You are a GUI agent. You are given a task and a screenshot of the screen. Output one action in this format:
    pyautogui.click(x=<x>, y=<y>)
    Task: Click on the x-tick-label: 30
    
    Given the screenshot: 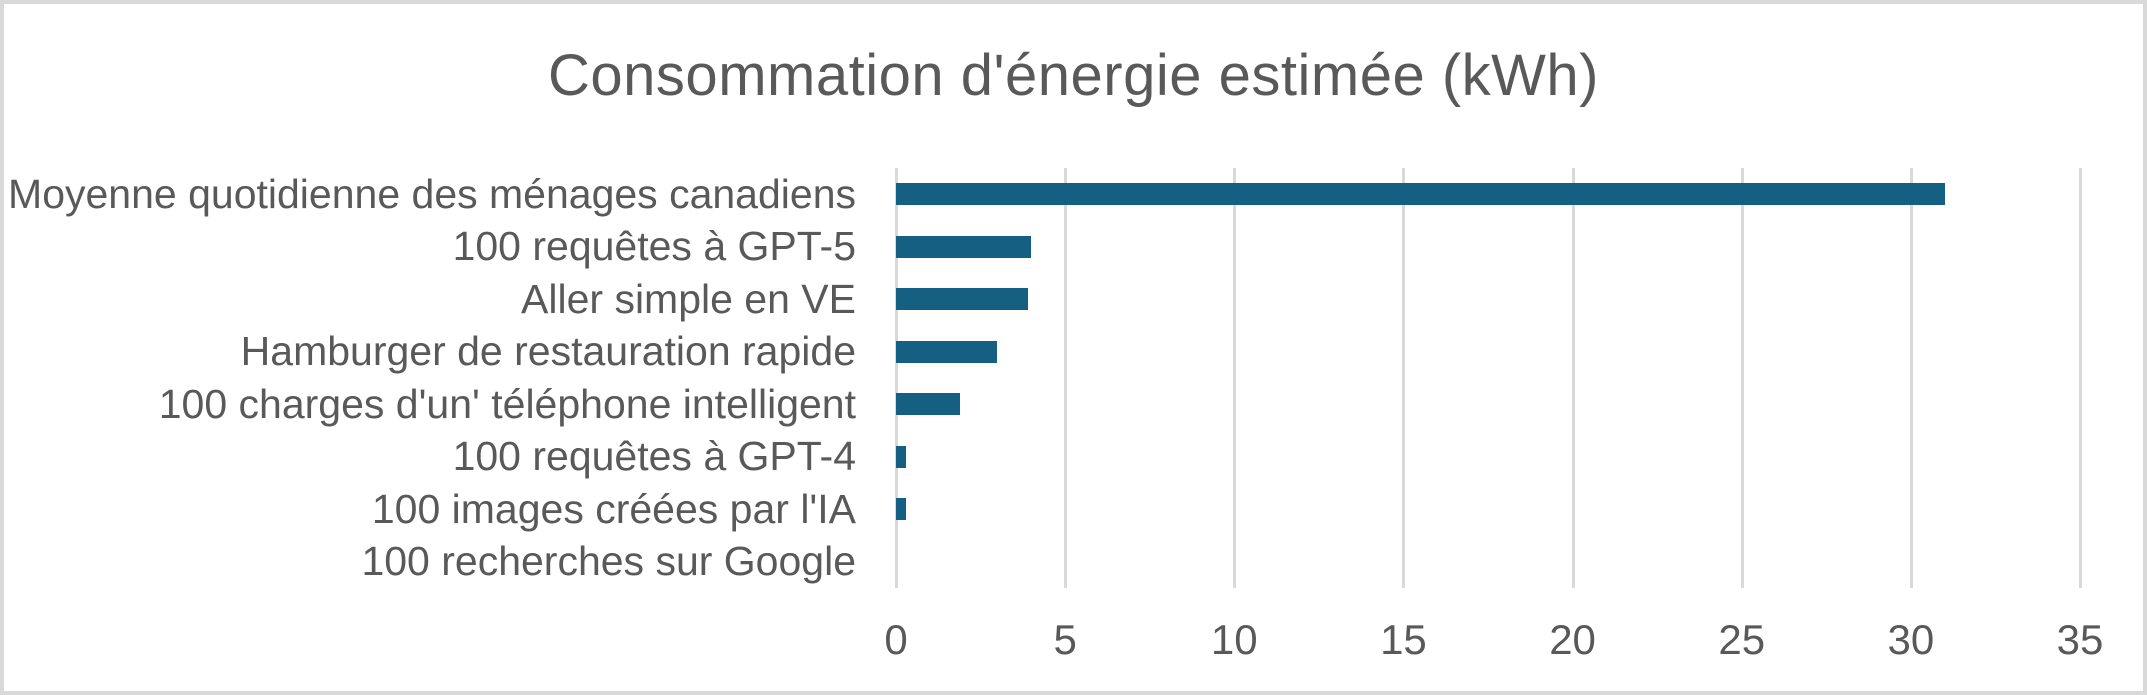 What is the action you would take?
    pyautogui.click(x=1911, y=639)
    